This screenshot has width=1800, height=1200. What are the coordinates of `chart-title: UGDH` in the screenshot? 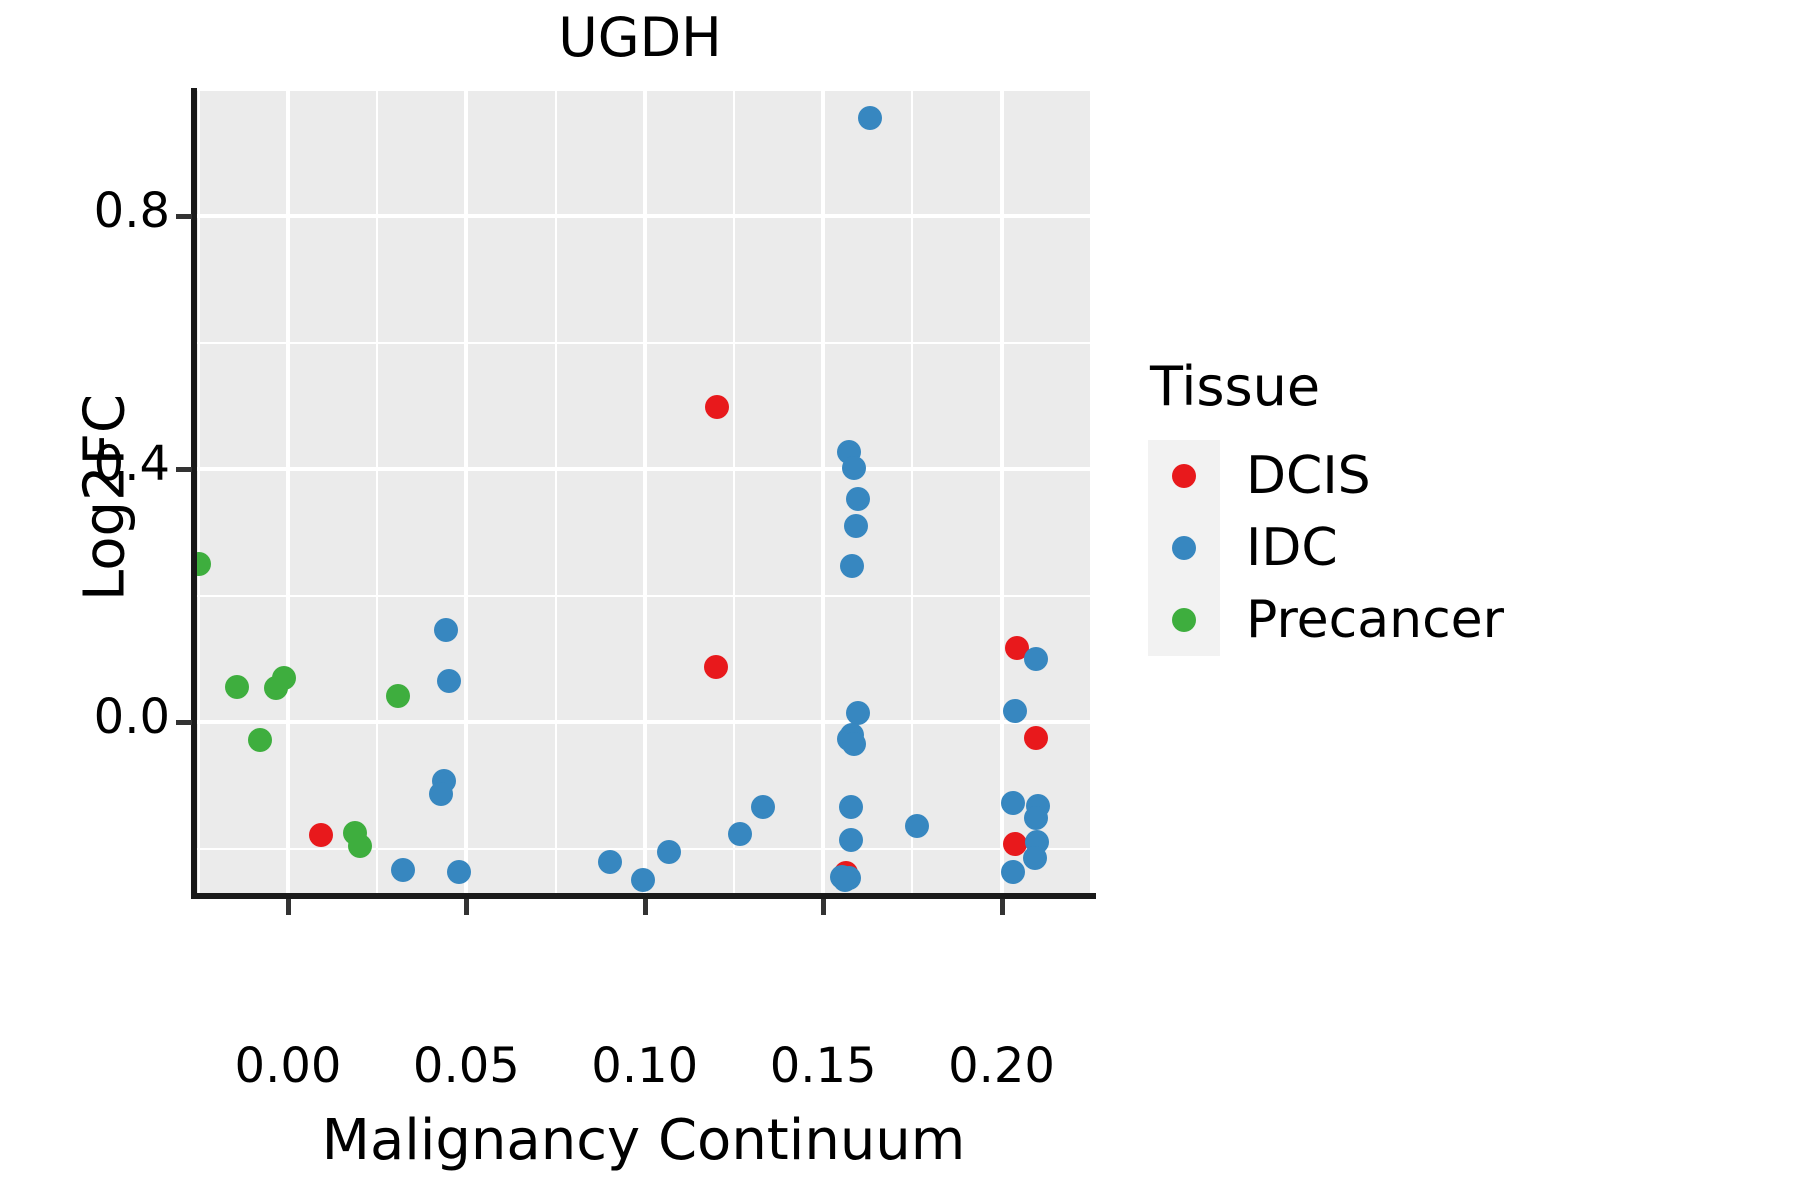 It's located at (640, 37).